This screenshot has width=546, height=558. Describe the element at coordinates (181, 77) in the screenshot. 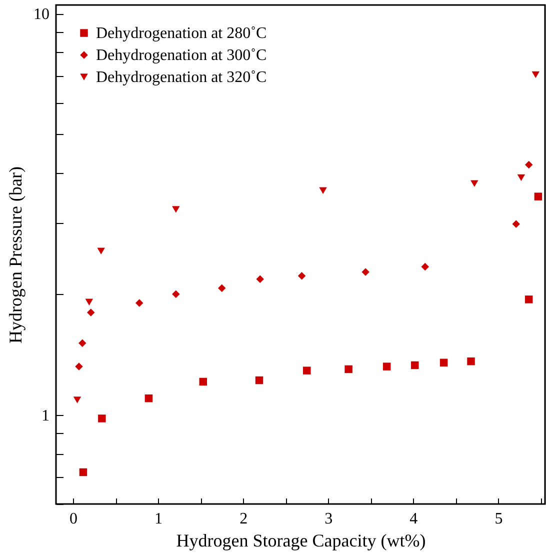

I see `legend-label: Dehydrogenation at 320˚C` at that location.